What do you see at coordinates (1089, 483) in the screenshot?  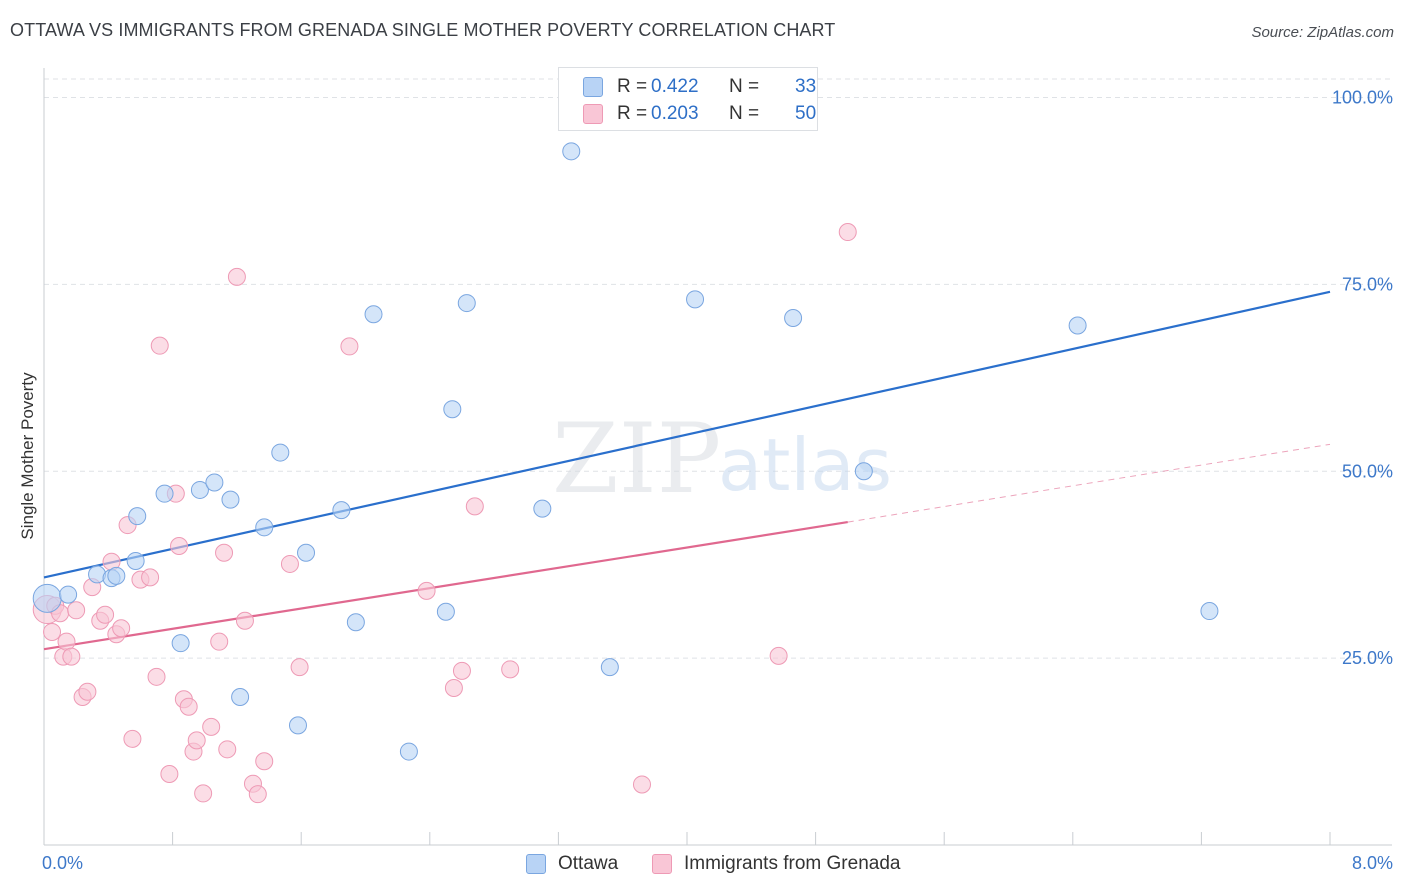 I see `grenada-trend-extension` at bounding box center [1089, 483].